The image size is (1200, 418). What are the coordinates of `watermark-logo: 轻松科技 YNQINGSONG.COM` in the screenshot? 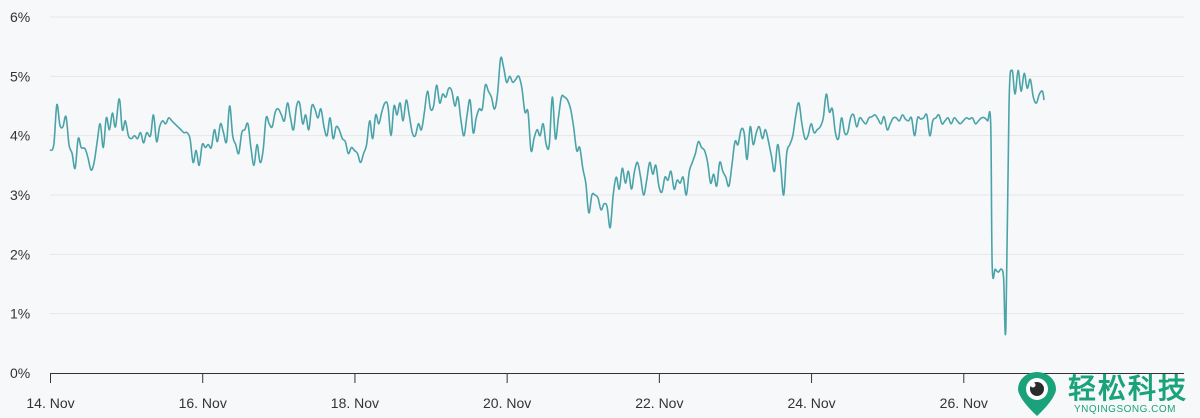 It's located at (1106, 395).